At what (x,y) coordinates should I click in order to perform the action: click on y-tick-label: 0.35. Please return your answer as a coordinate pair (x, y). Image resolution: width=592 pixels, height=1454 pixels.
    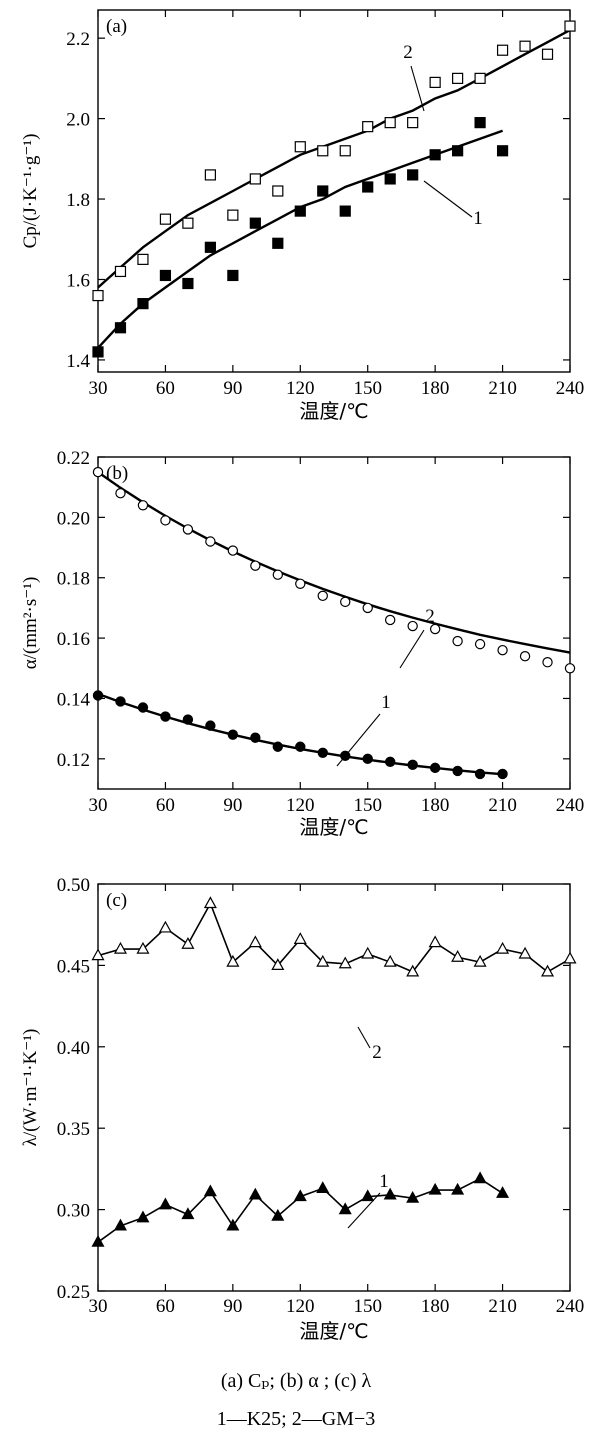
    Looking at the image, I should click on (73, 1129).